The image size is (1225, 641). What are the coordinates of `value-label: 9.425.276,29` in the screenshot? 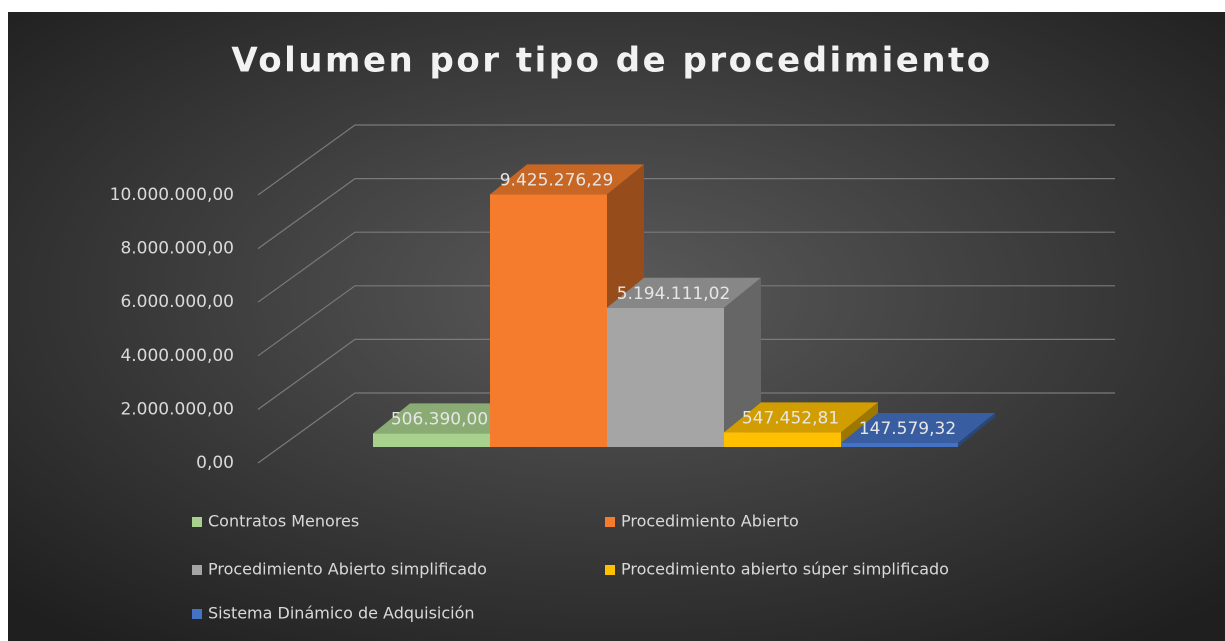 It's located at (557, 180).